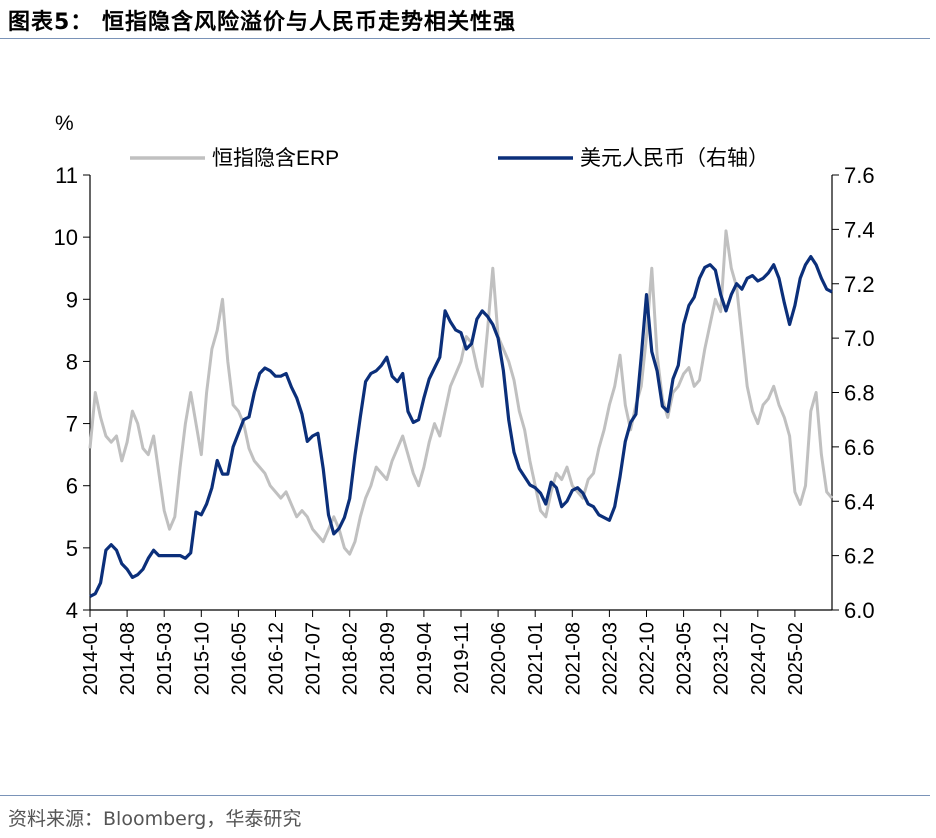  Describe the element at coordinates (72, 299) in the screenshot. I see `left-tick-label: 9` at that location.